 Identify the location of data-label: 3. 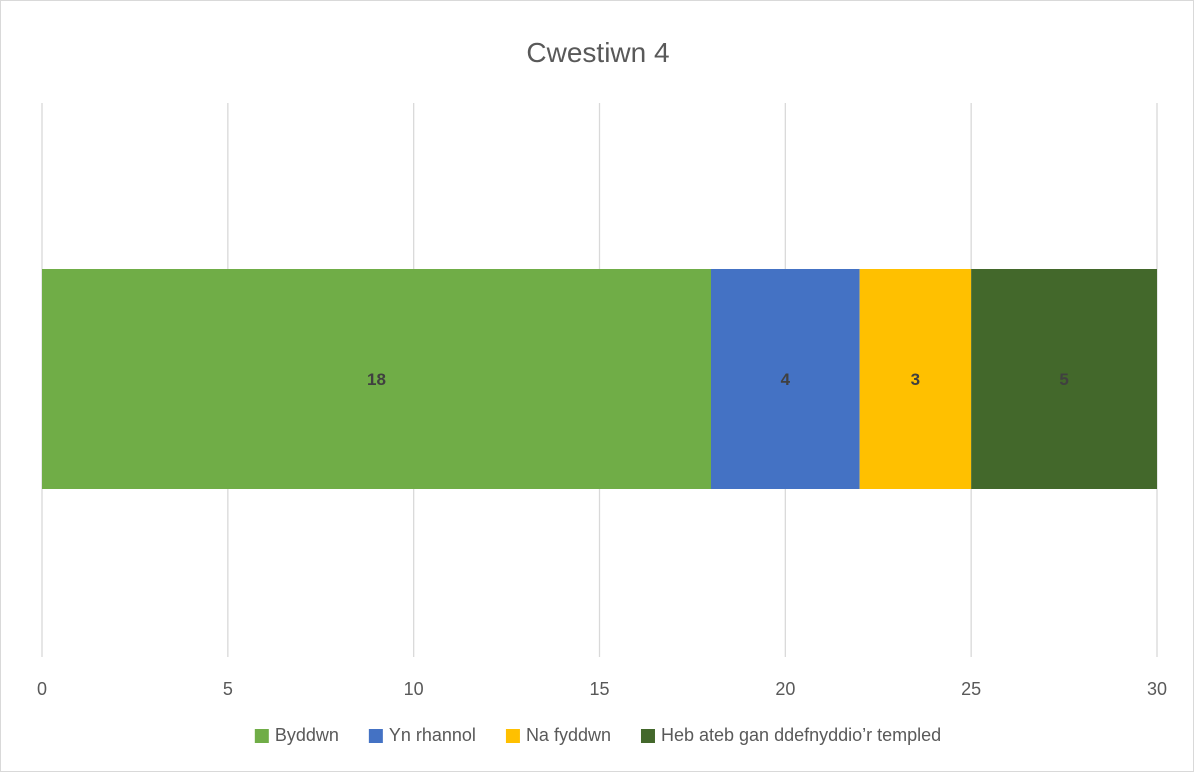
(915, 379).